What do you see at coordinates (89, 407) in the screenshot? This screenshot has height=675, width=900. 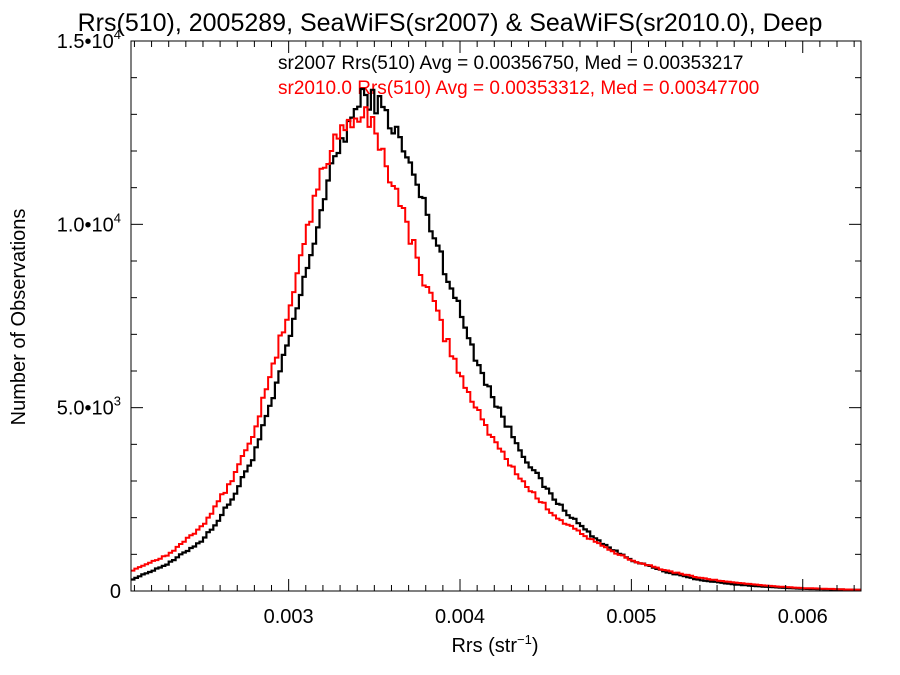 I see `y-tick-label: 5.0•103` at bounding box center [89, 407].